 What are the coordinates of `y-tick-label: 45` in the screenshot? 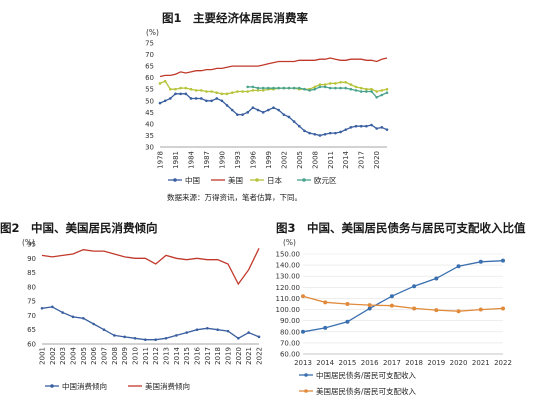 It's located at (149, 113).